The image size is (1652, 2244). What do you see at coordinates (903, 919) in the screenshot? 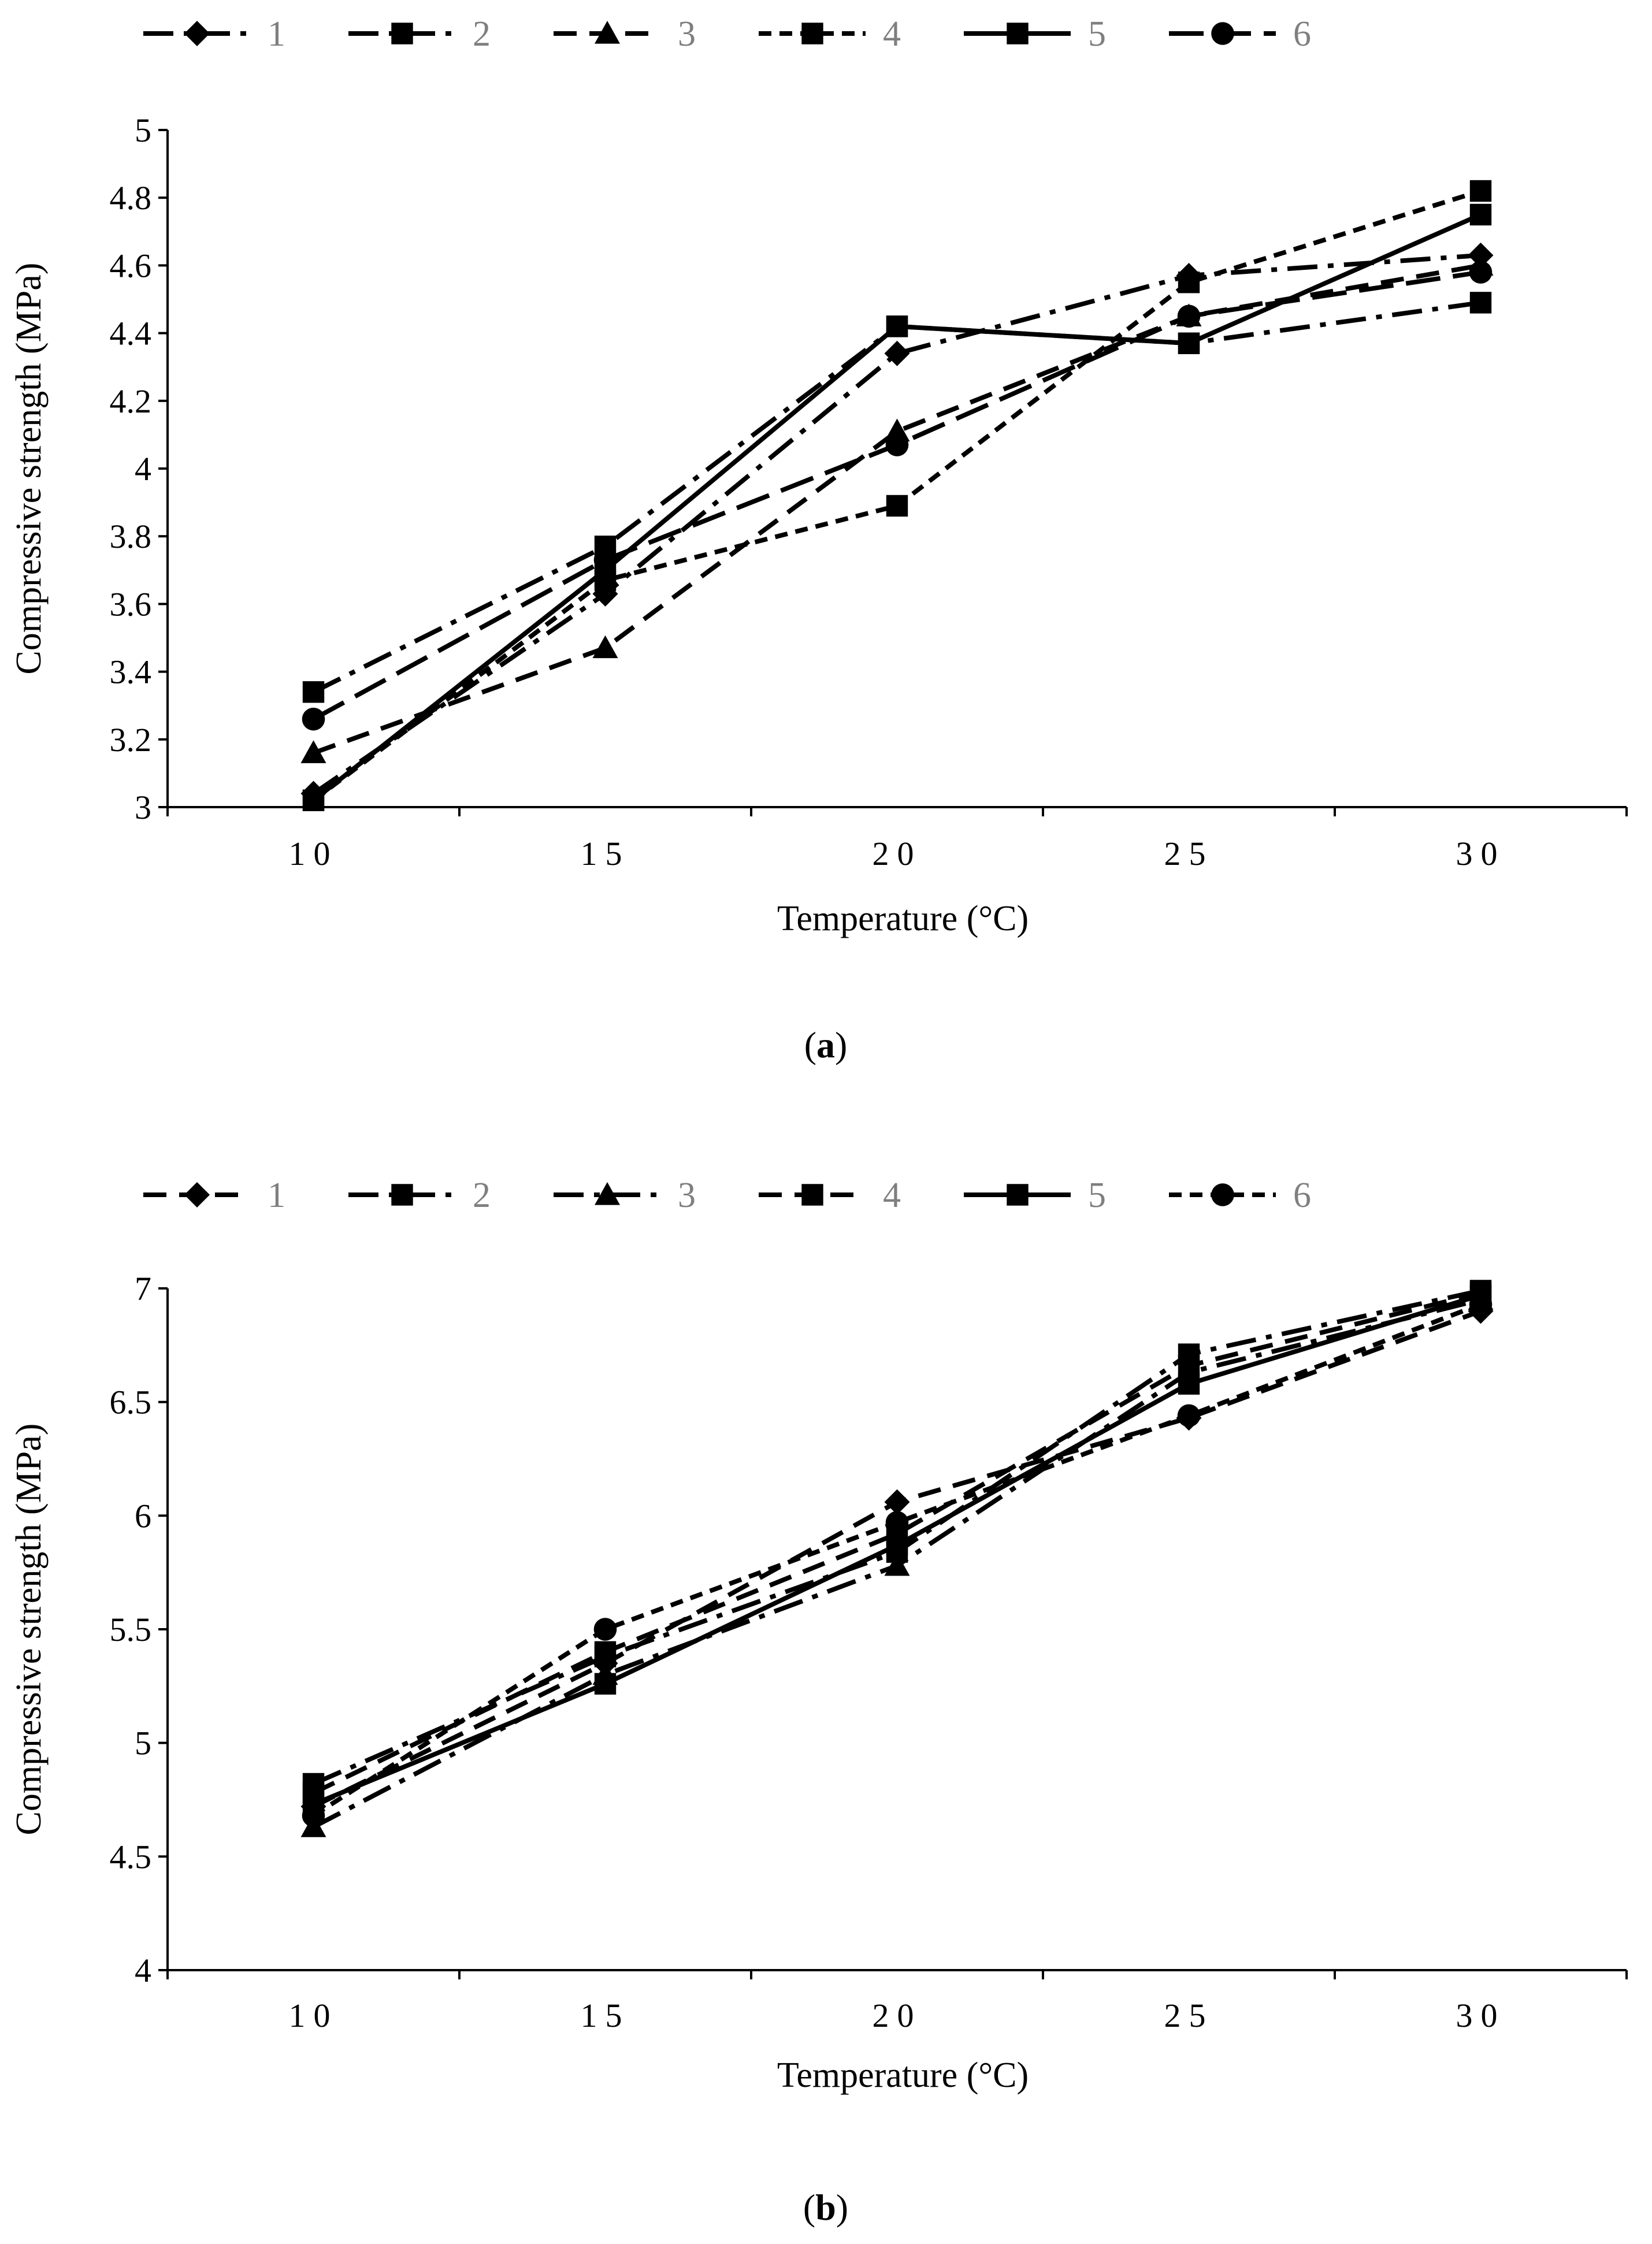
I see `x-axis-title: Temperature (°C)` at bounding box center [903, 919].